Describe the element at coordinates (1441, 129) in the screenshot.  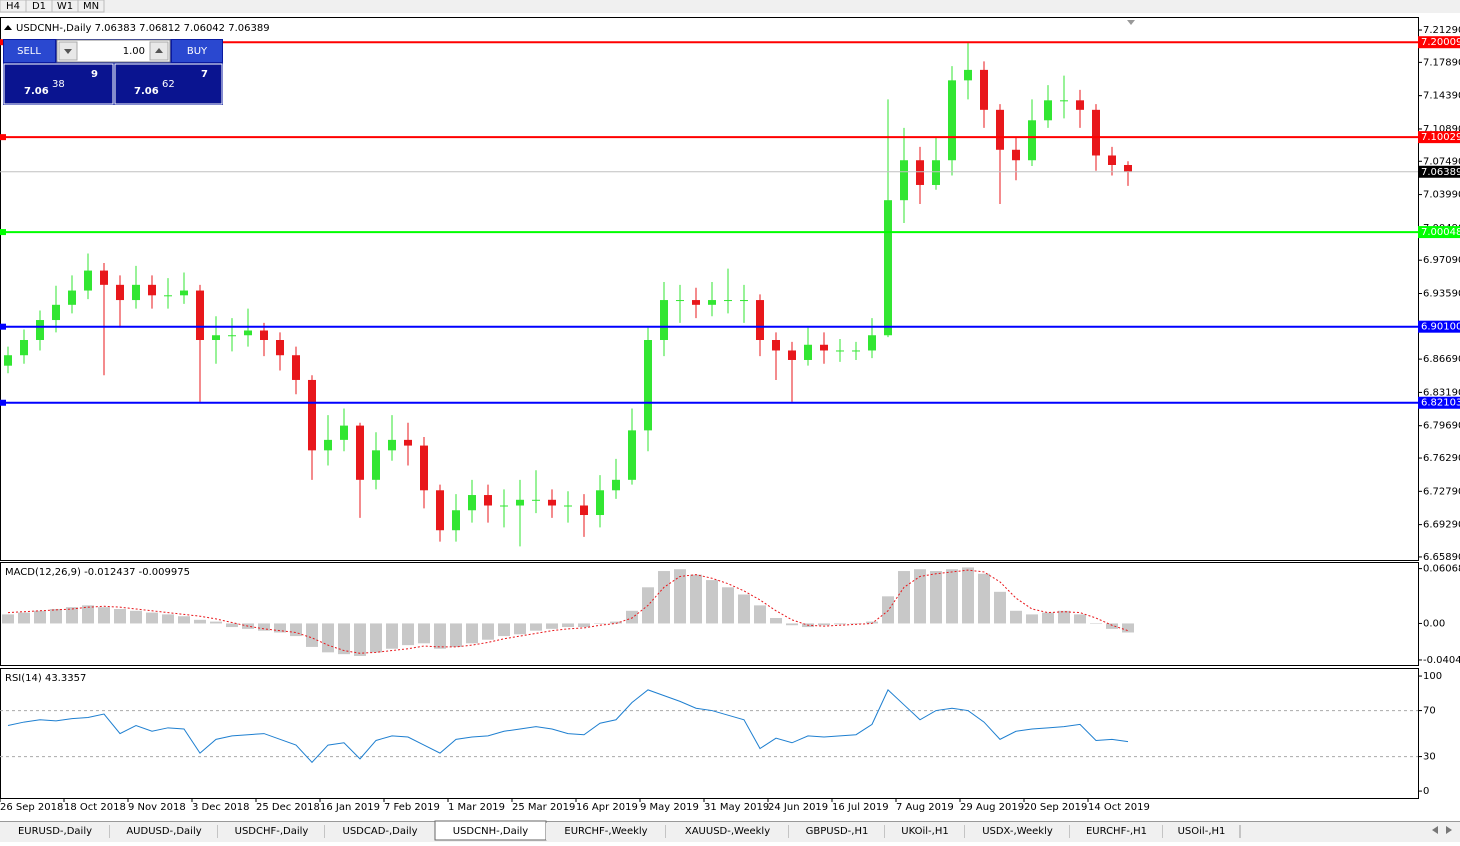
I see `y-tick-label: 7.10890` at that location.